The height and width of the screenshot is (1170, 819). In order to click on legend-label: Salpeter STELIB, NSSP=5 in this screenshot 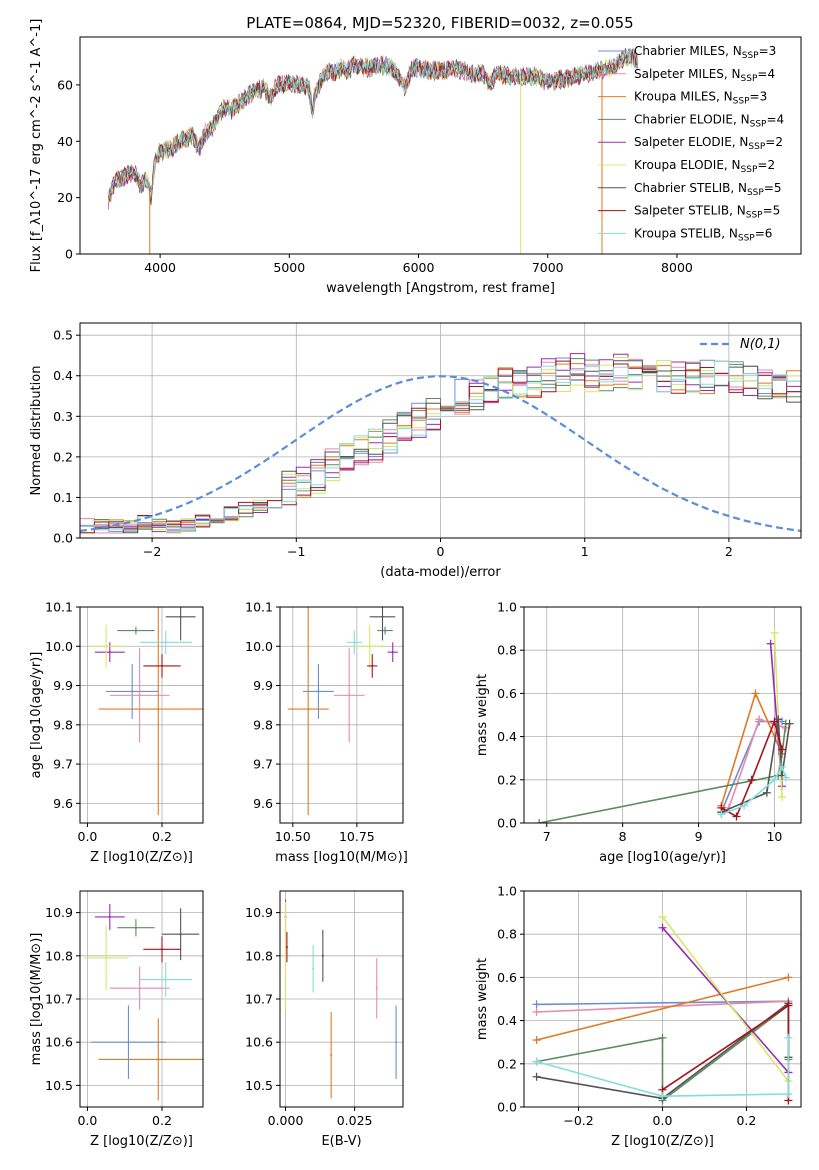, I will do `click(707, 212)`.